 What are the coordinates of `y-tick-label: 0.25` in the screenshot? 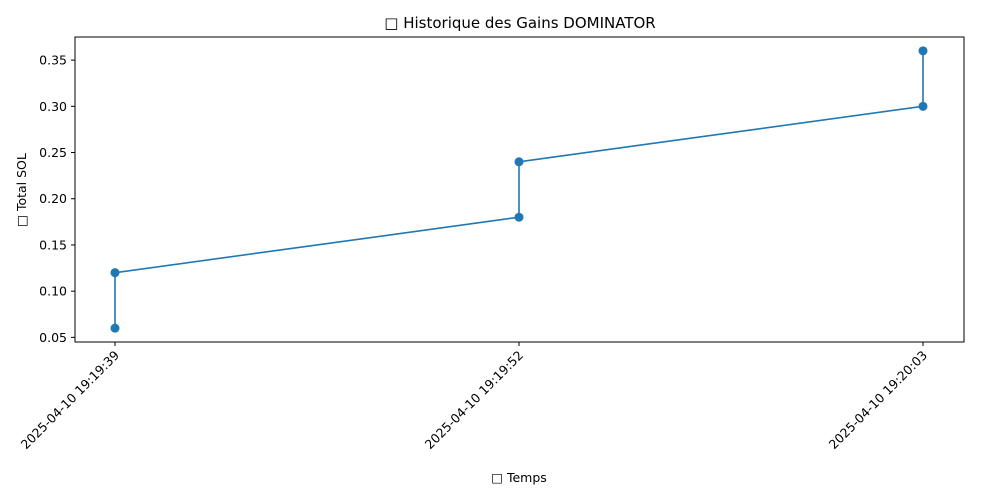 It's located at (53, 152).